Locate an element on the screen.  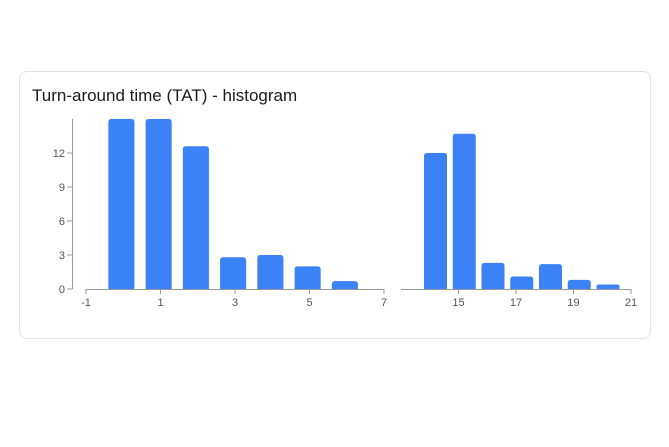
y-tick-label: 3 is located at coordinates (62, 256).